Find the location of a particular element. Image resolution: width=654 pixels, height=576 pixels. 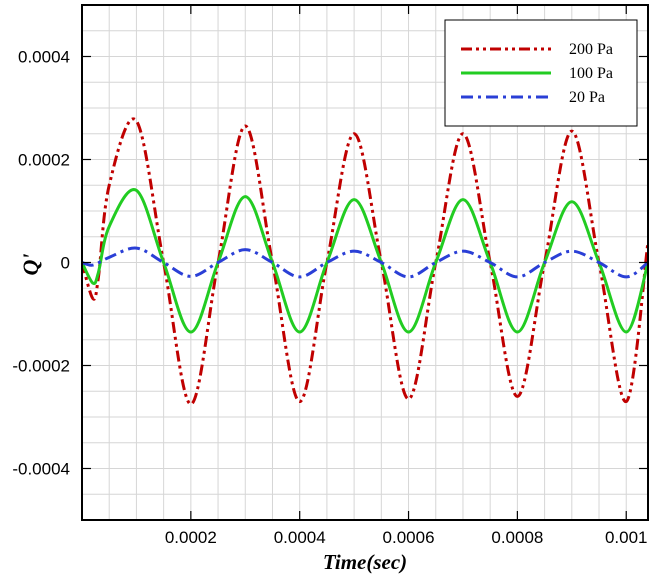

x-tick-label: 0.0002 is located at coordinates (191, 537).